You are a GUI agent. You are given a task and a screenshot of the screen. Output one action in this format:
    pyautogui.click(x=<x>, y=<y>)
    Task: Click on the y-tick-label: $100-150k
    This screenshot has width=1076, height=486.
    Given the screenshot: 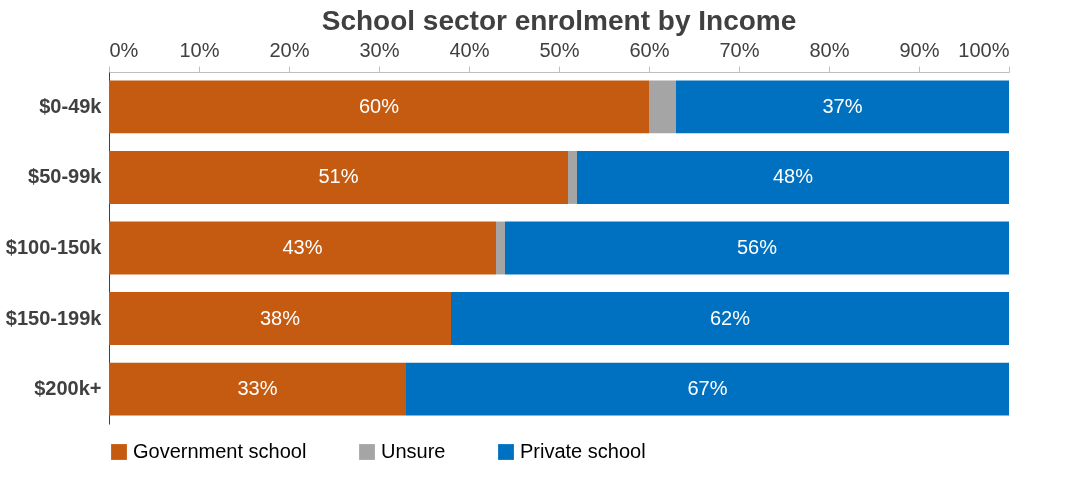 What is the action you would take?
    pyautogui.click(x=54, y=247)
    